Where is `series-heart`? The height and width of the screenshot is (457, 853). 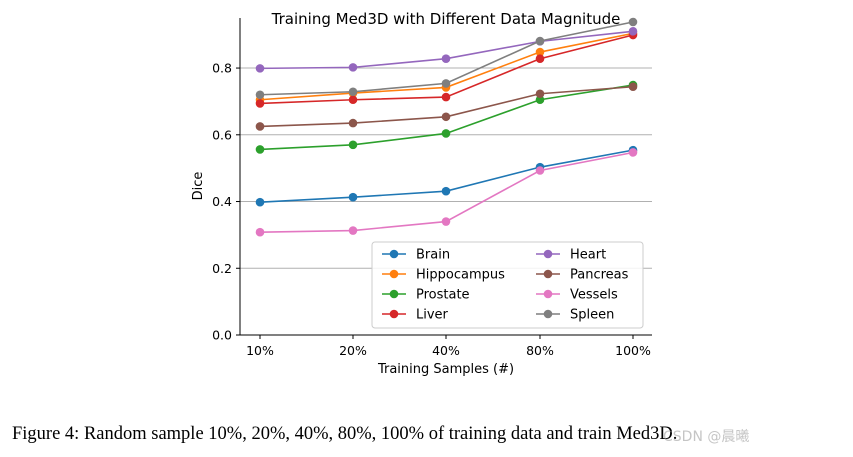 series-heart is located at coordinates (446, 50).